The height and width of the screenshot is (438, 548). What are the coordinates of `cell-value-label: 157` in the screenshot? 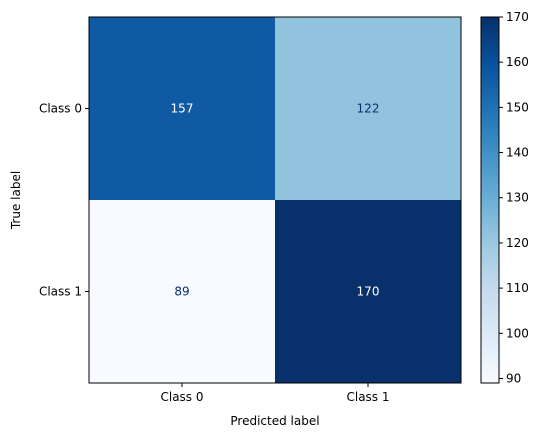 It's located at (182, 109).